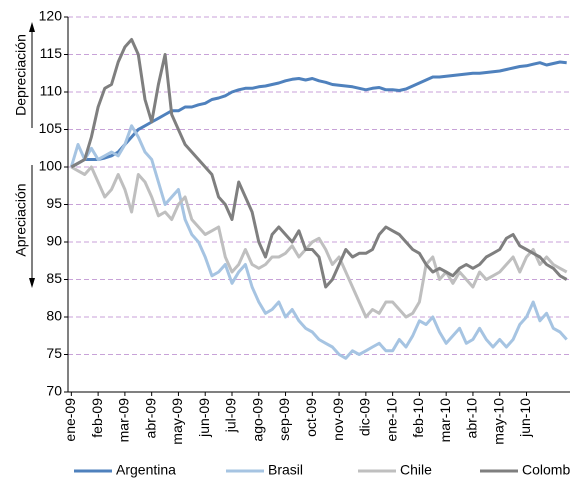 The image size is (570, 489). I want to click on legend-label: Chile, so click(416, 470).